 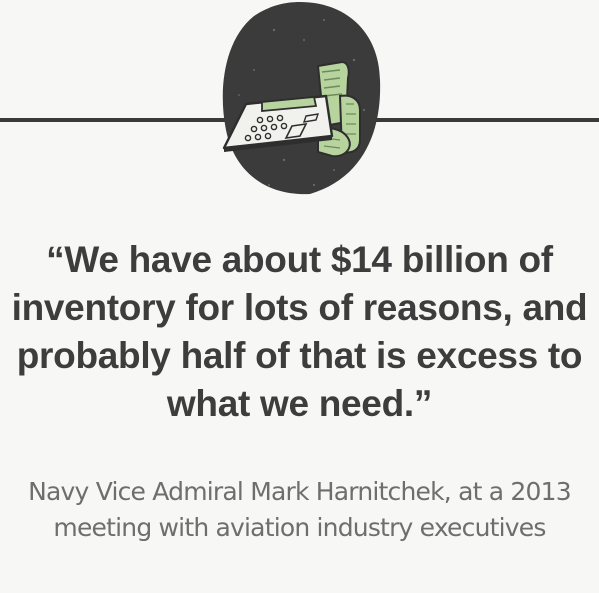 What do you see at coordinates (299, 403) in the screenshot?
I see `quote-line: what we need.”` at bounding box center [299, 403].